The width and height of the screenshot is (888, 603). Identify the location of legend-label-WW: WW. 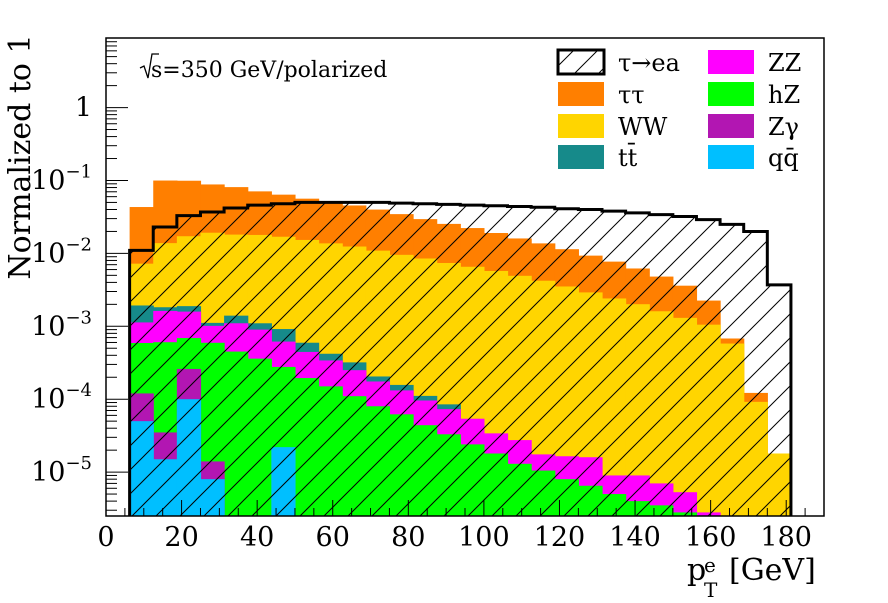
(643, 127).